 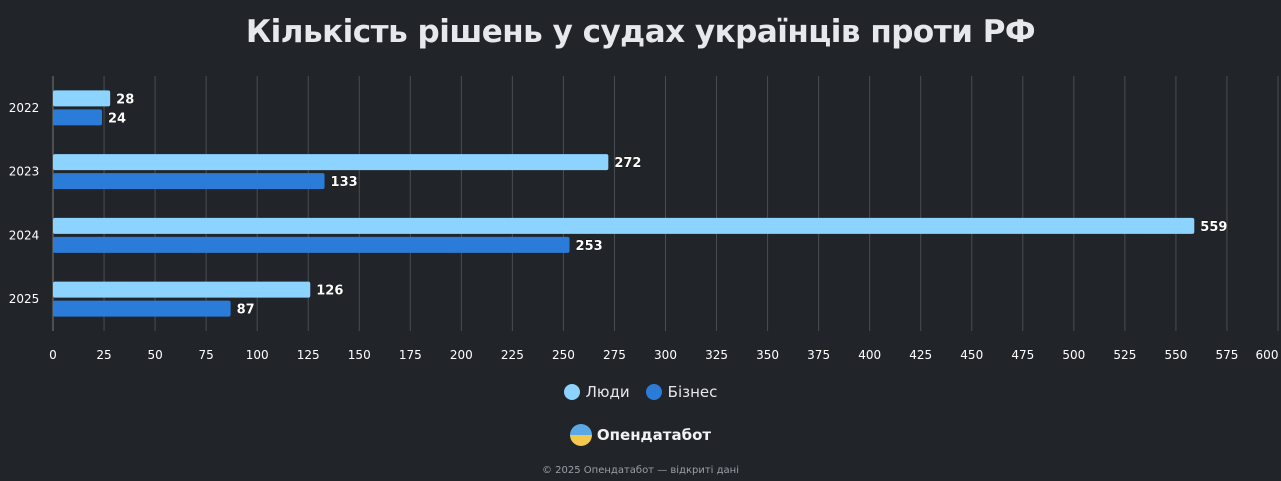 What do you see at coordinates (627, 163) in the screenshot?
I see `data-label: 272` at bounding box center [627, 163].